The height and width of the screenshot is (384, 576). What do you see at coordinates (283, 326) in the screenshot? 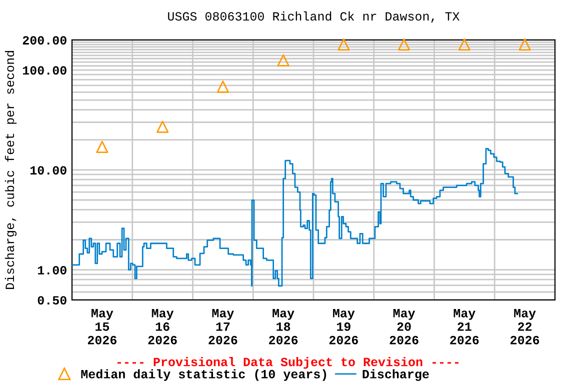
I see `x-tick-label: May 18 2026` at bounding box center [283, 326].